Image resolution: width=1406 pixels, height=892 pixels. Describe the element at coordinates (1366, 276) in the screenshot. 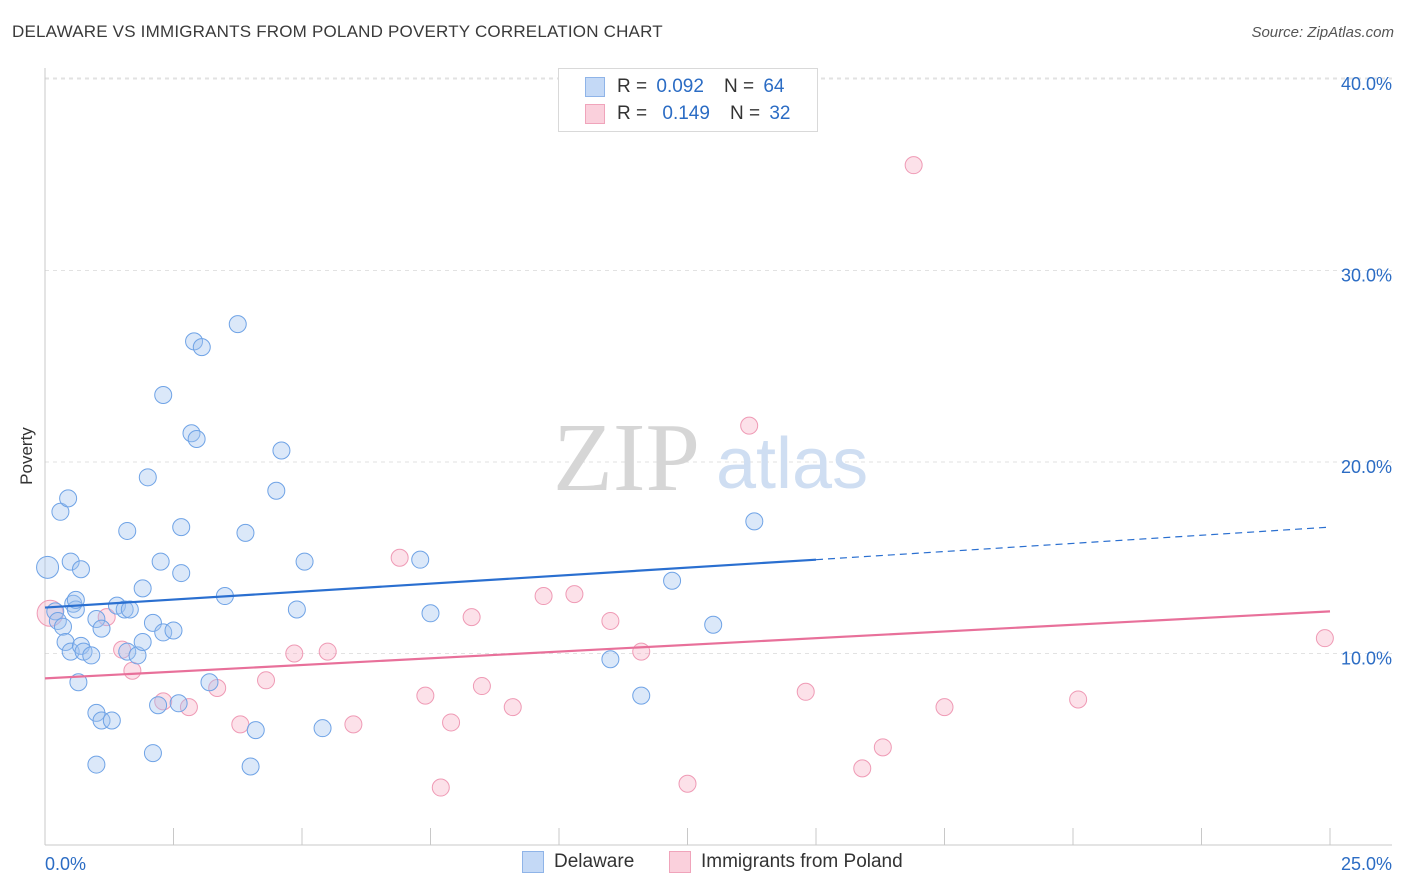

I see `y-tick-label: 30.0%` at that location.